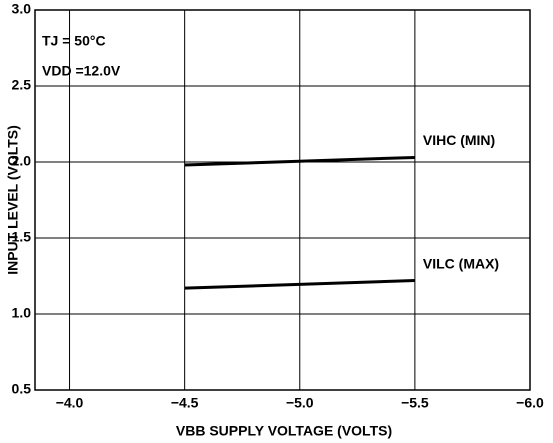 This screenshot has height=443, width=553. I want to click on y-tick-label: 2.0, so click(22, 161).